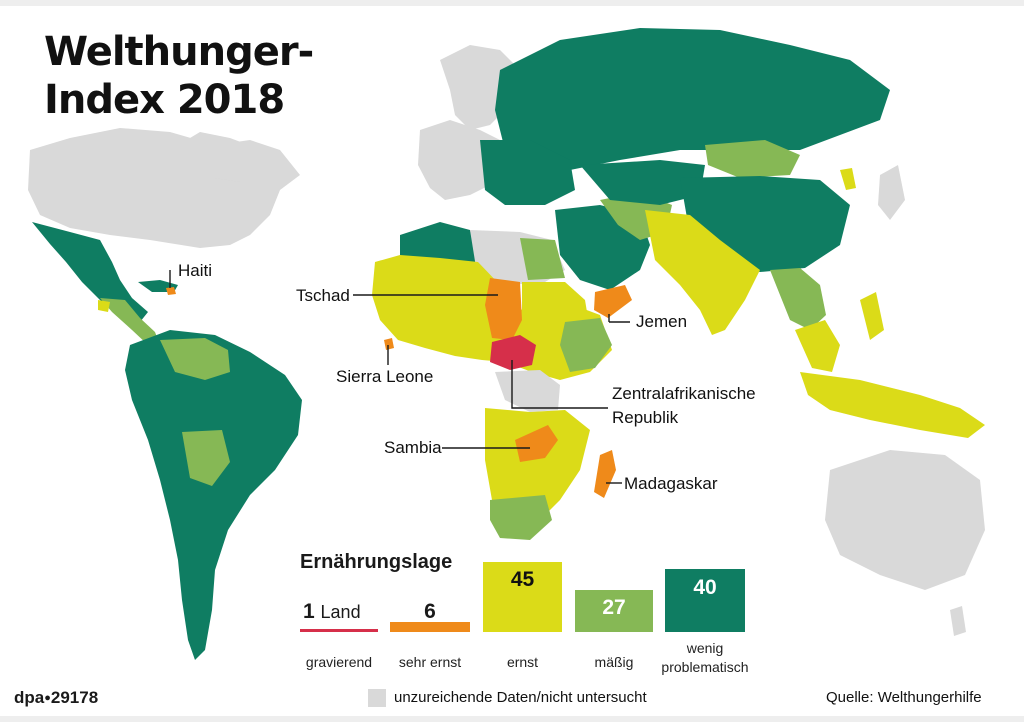  Describe the element at coordinates (536, 443) in the screenshot. I see `country-zambia` at that location.